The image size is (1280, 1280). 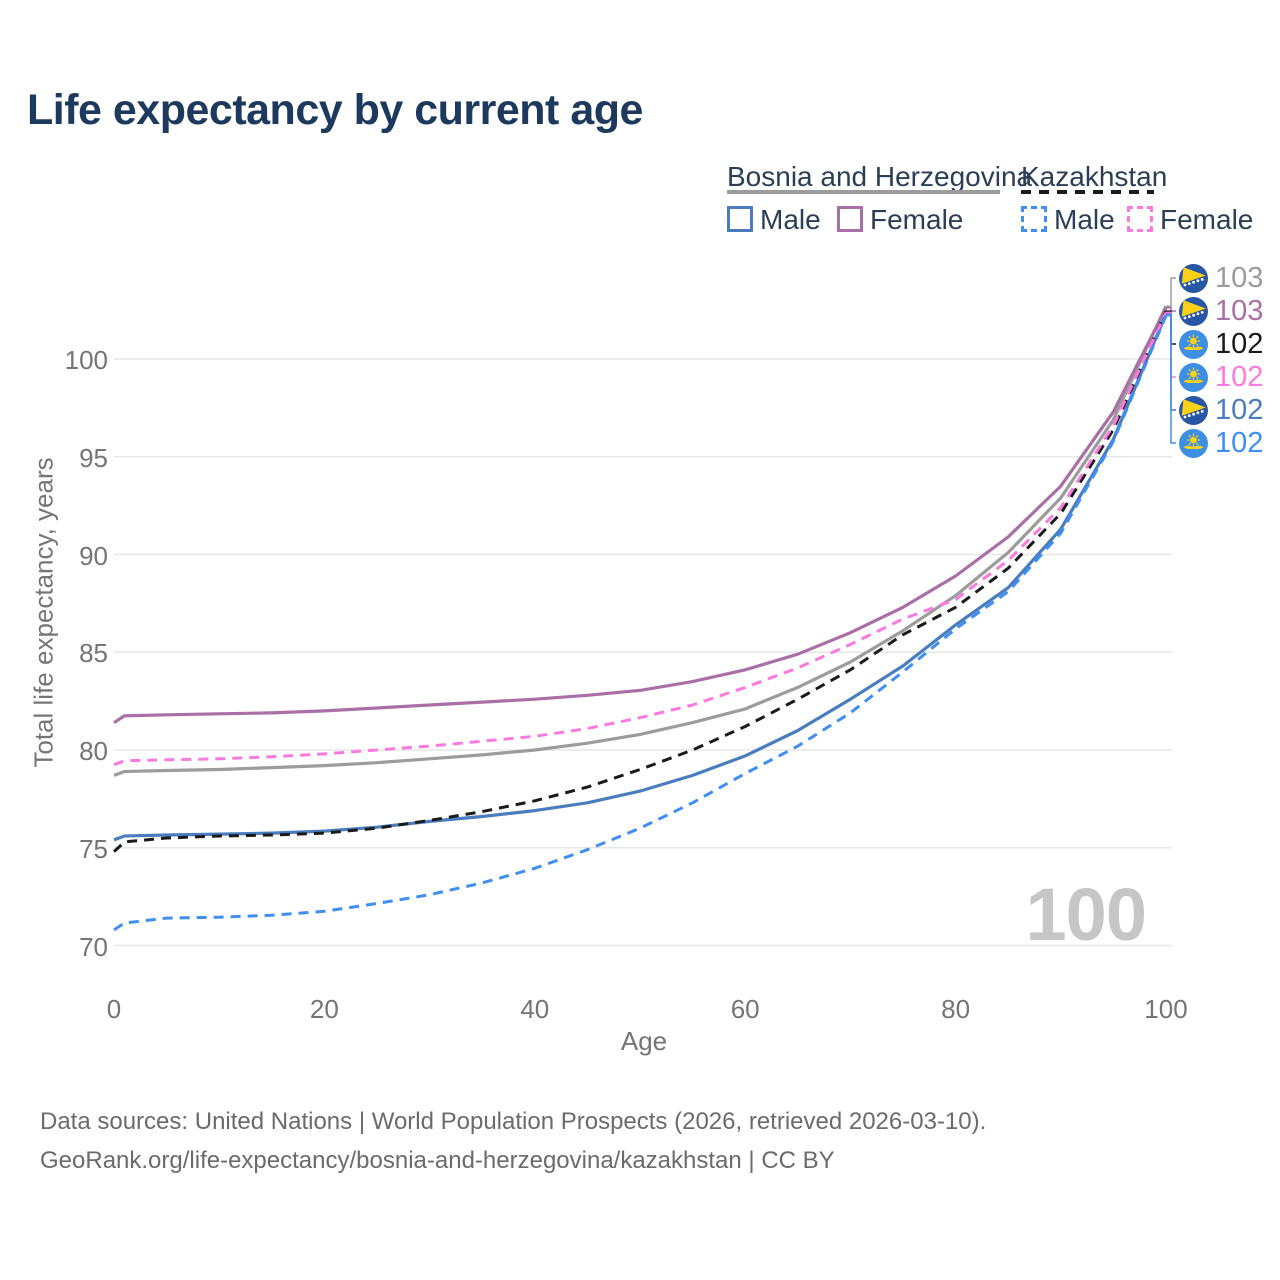 What do you see at coordinates (745, 1009) in the screenshot?
I see `x-tick-60: 60` at bounding box center [745, 1009].